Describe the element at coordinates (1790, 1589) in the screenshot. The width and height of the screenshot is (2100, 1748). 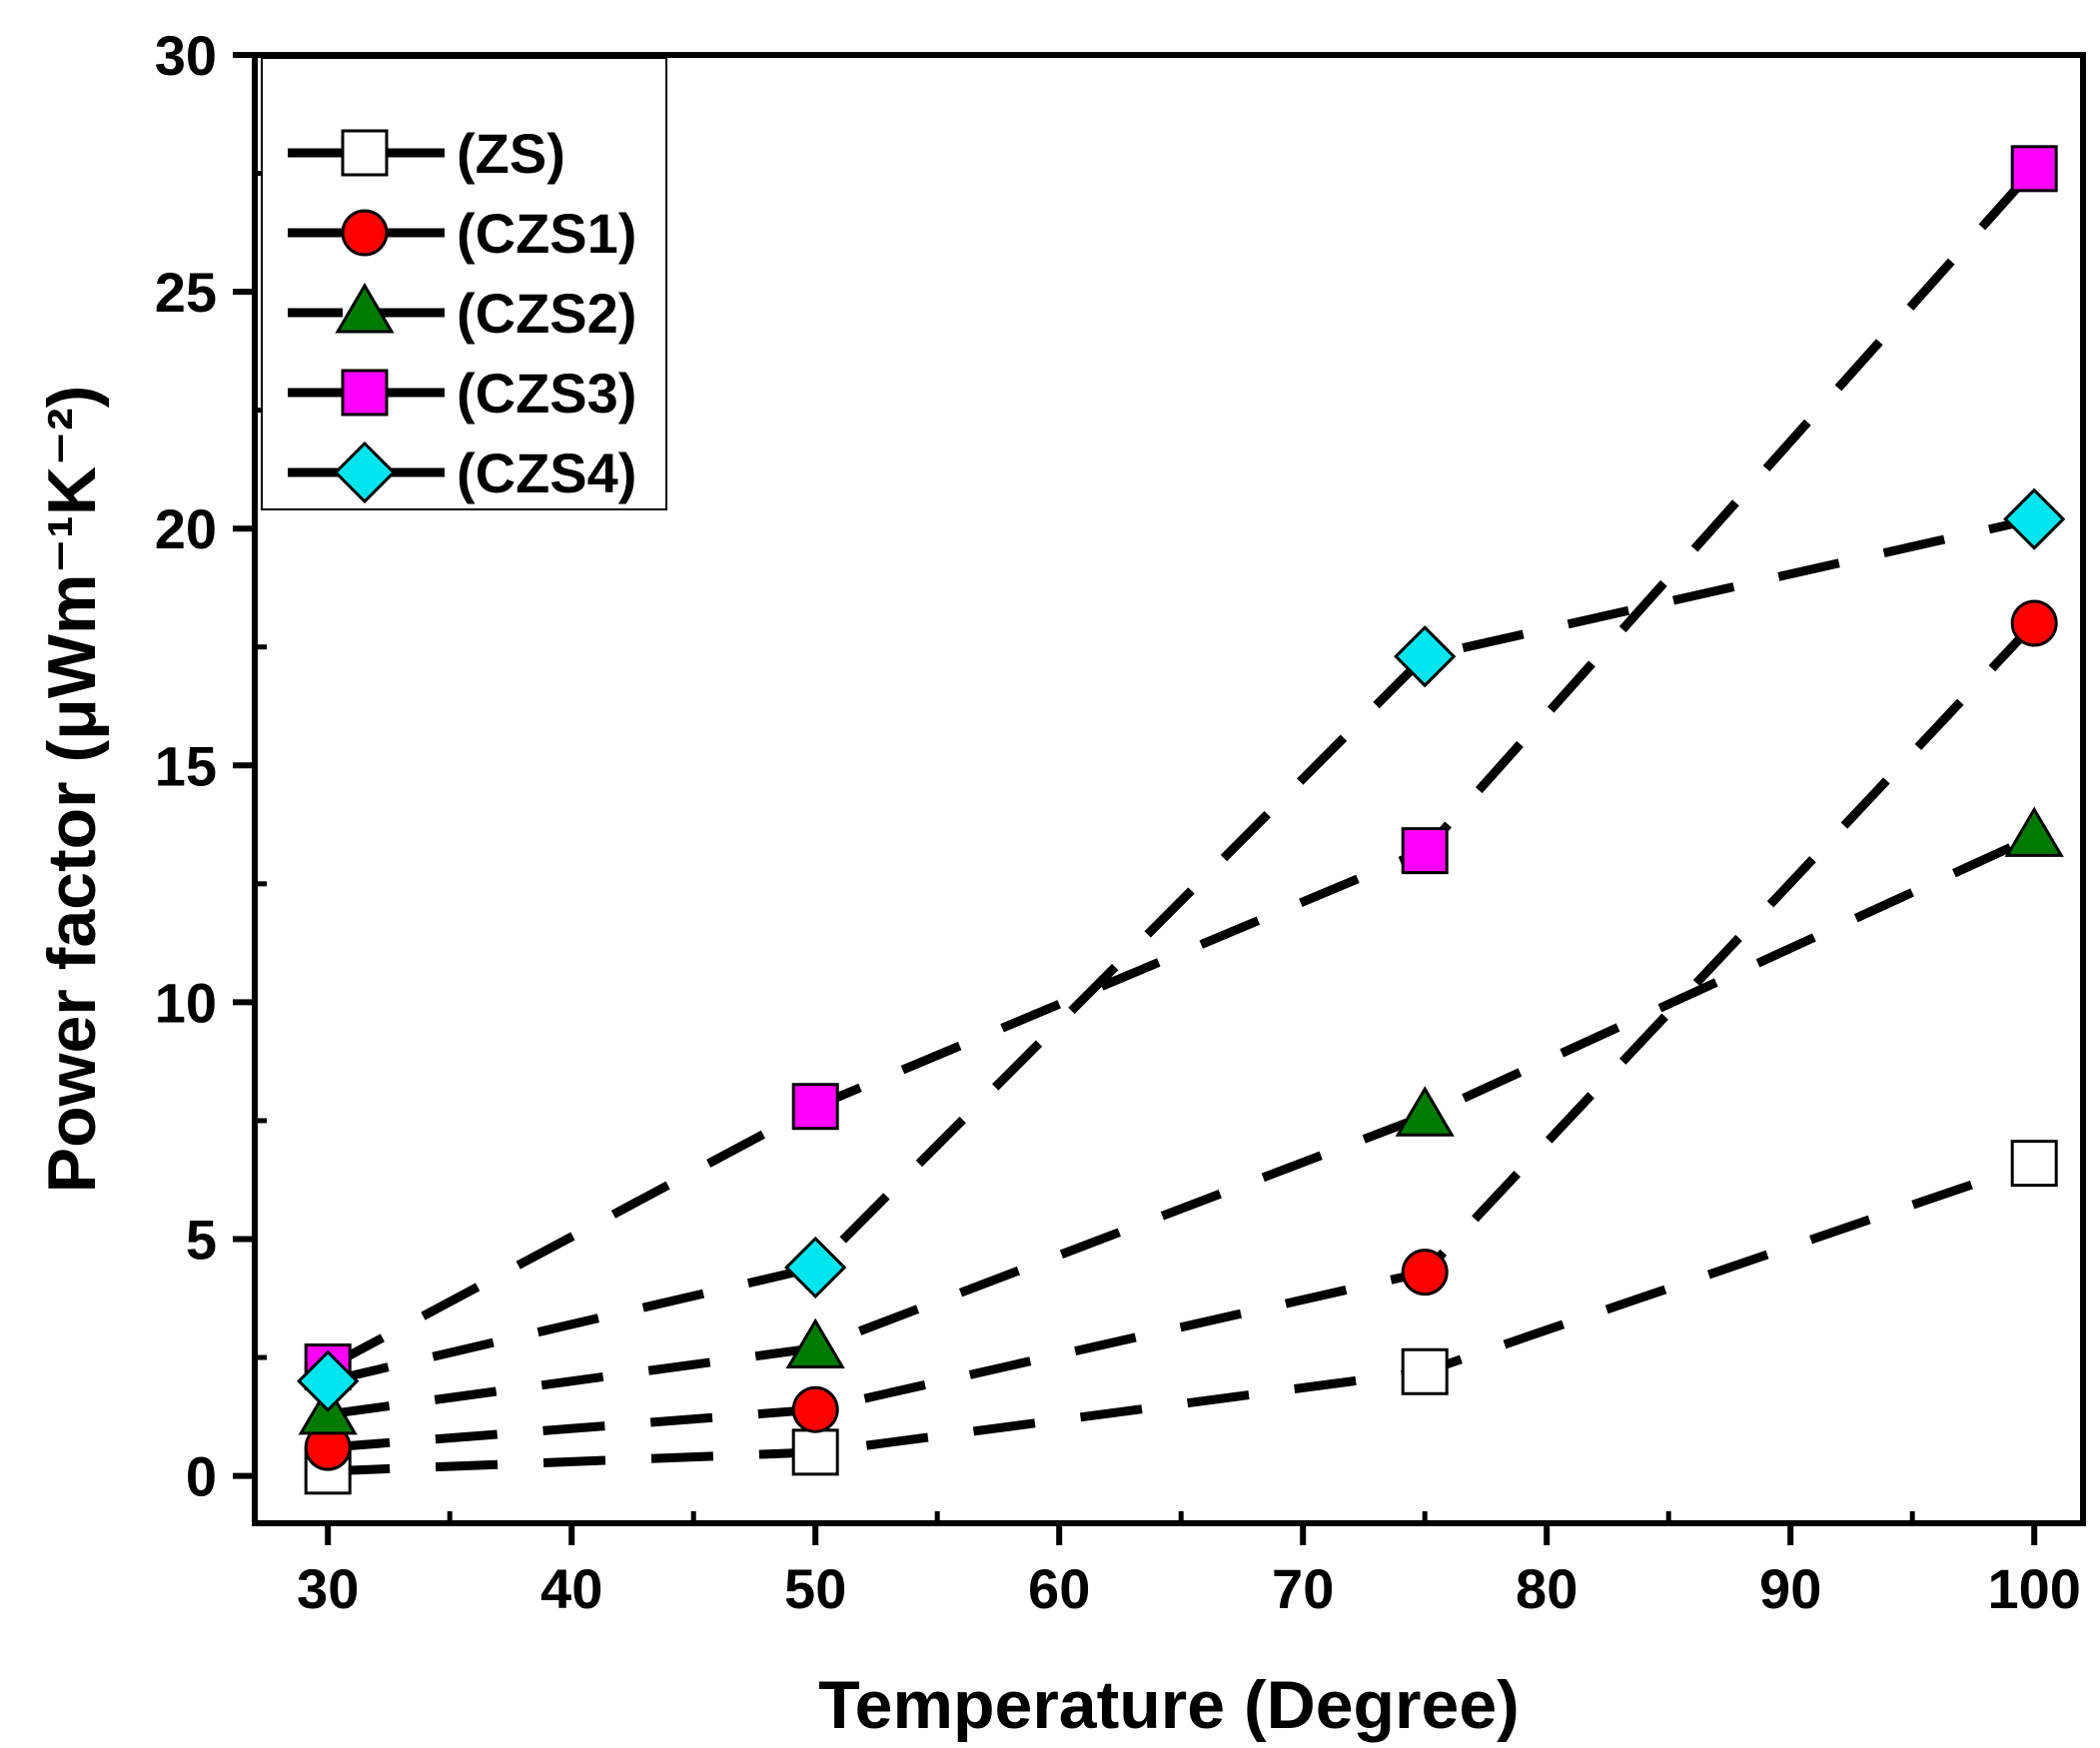
I see `x-tick-label-90: 90` at that location.